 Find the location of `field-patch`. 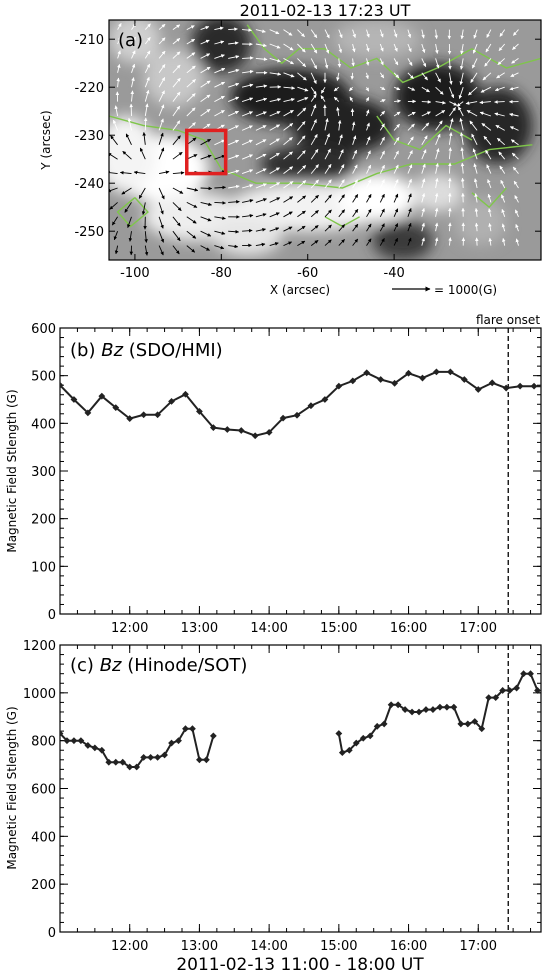

field-patch is located at coordinates (377, 39).